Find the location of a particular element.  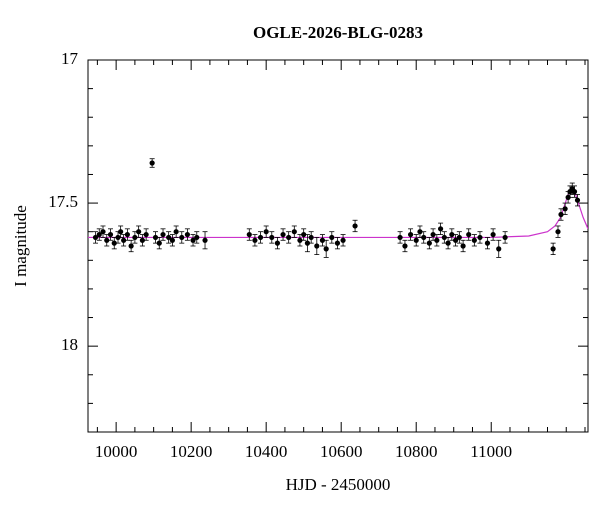

x-tick-label: 11000 is located at coordinates (491, 451).